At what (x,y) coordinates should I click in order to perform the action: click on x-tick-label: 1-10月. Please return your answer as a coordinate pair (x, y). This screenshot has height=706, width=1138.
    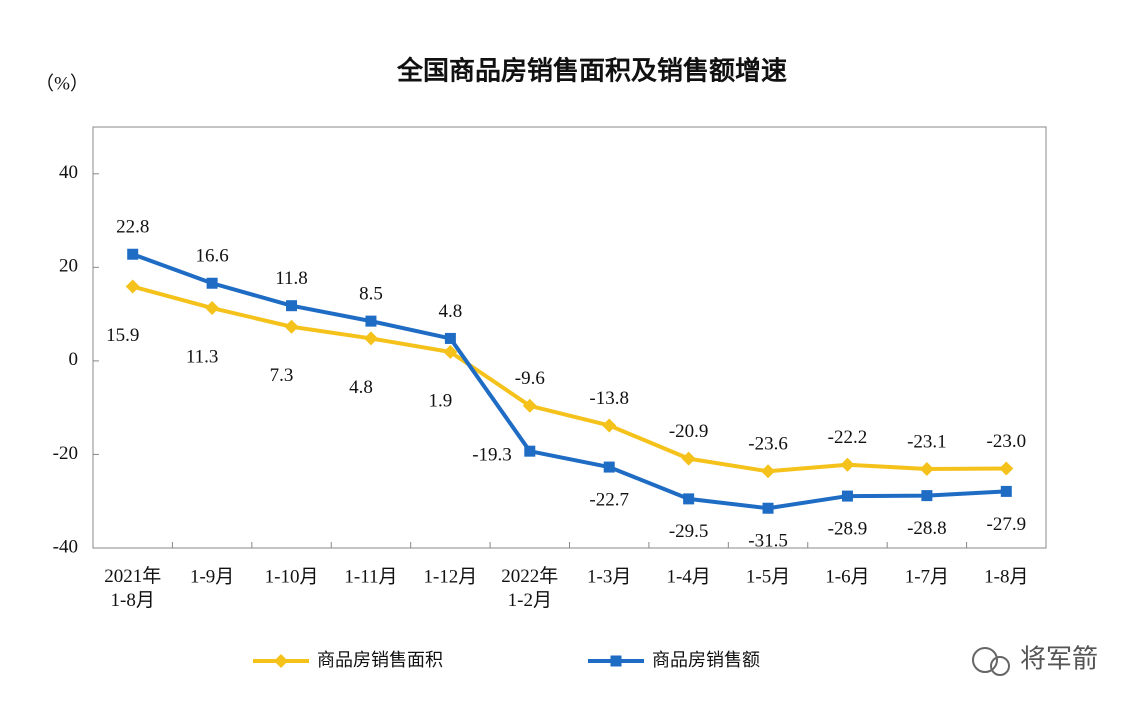
    Looking at the image, I should click on (292, 576).